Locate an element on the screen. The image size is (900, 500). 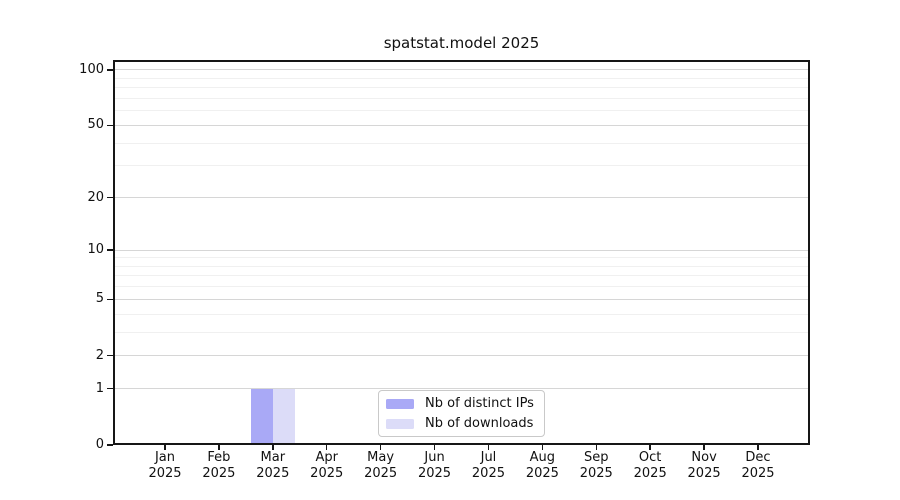
y-tick-label: 20 is located at coordinates (95, 197).